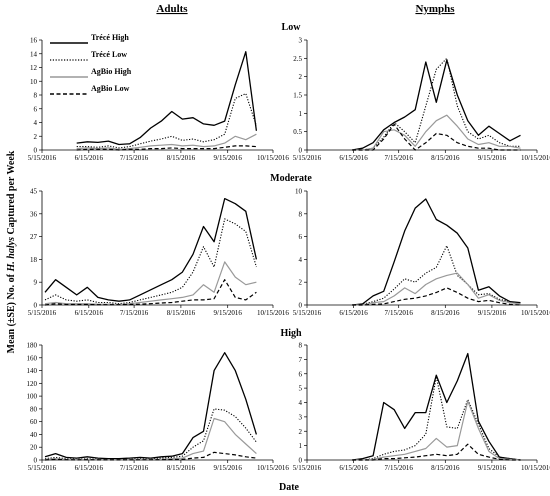  What do you see at coordinates (34, 260) in the screenshot?
I see `y-tick-label: 18` at bounding box center [34, 260].